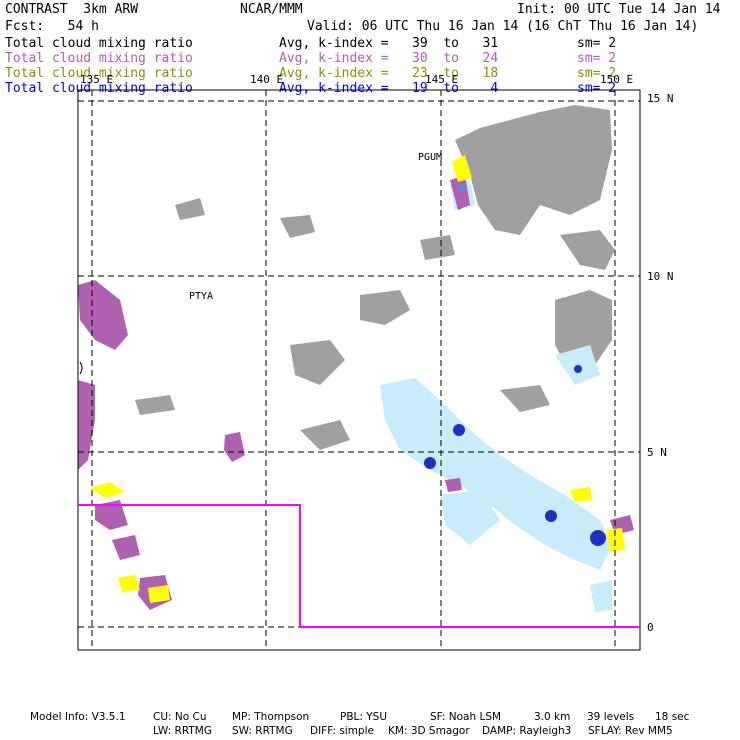  What do you see at coordinates (660, 98) in the screenshot?
I see `lat-label: 15 N` at bounding box center [660, 98].